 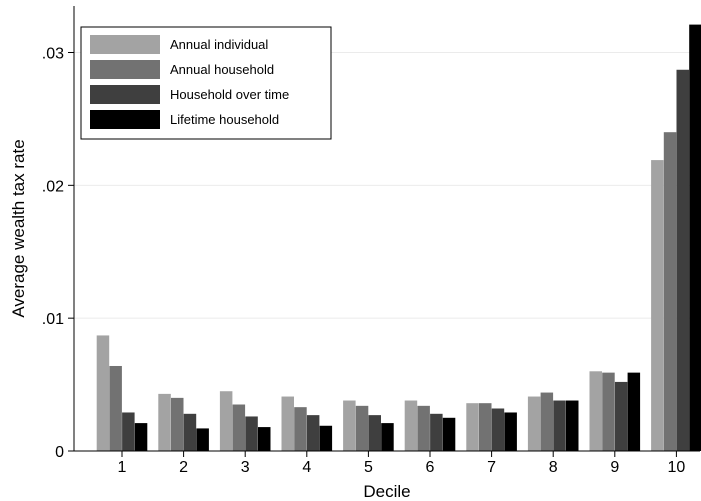 I want to click on legend-label: Annual household, so click(x=222, y=69).